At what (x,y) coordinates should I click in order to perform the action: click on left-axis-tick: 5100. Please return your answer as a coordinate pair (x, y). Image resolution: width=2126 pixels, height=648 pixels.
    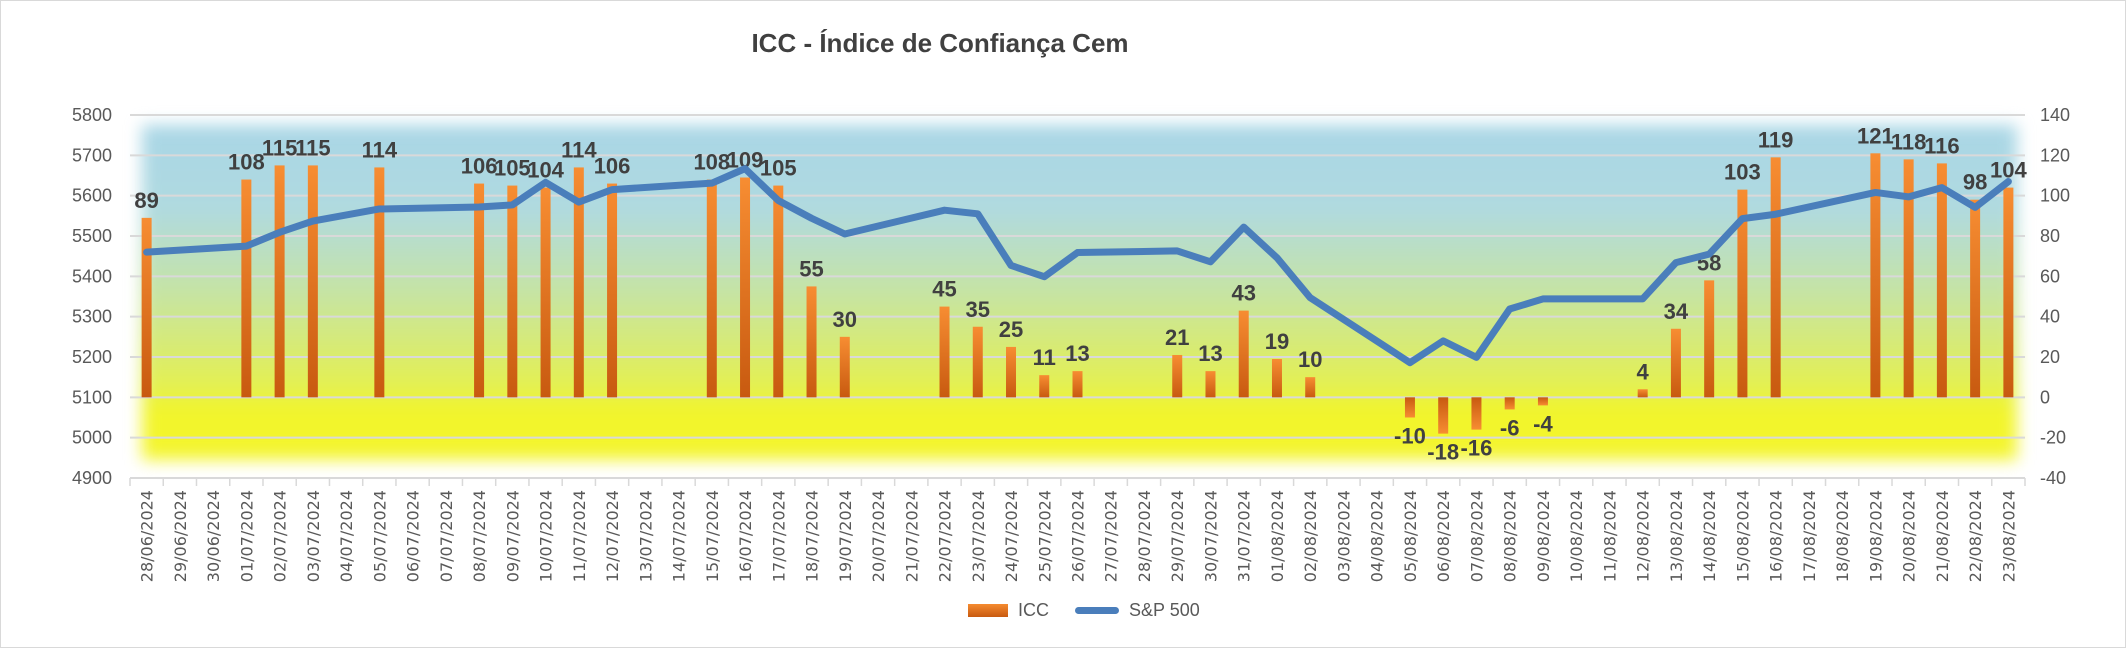
    Looking at the image, I should click on (92, 397).